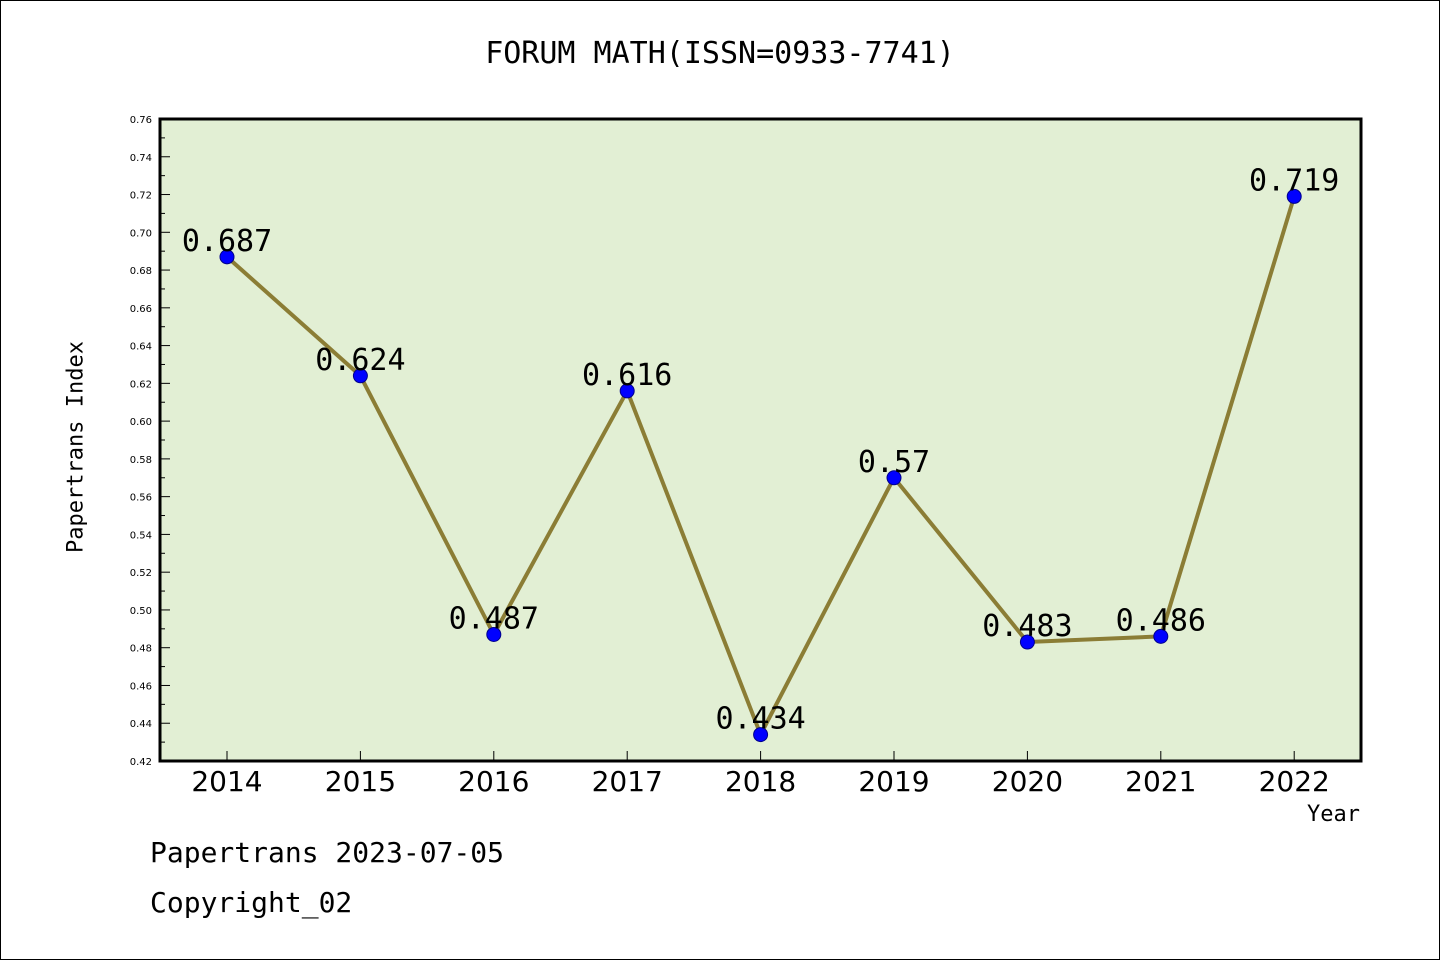 This screenshot has height=960, width=1440. Describe the element at coordinates (720, 53) in the screenshot. I see `chart-title: FORUM MATH(ISSN=0933-7741)` at that location.